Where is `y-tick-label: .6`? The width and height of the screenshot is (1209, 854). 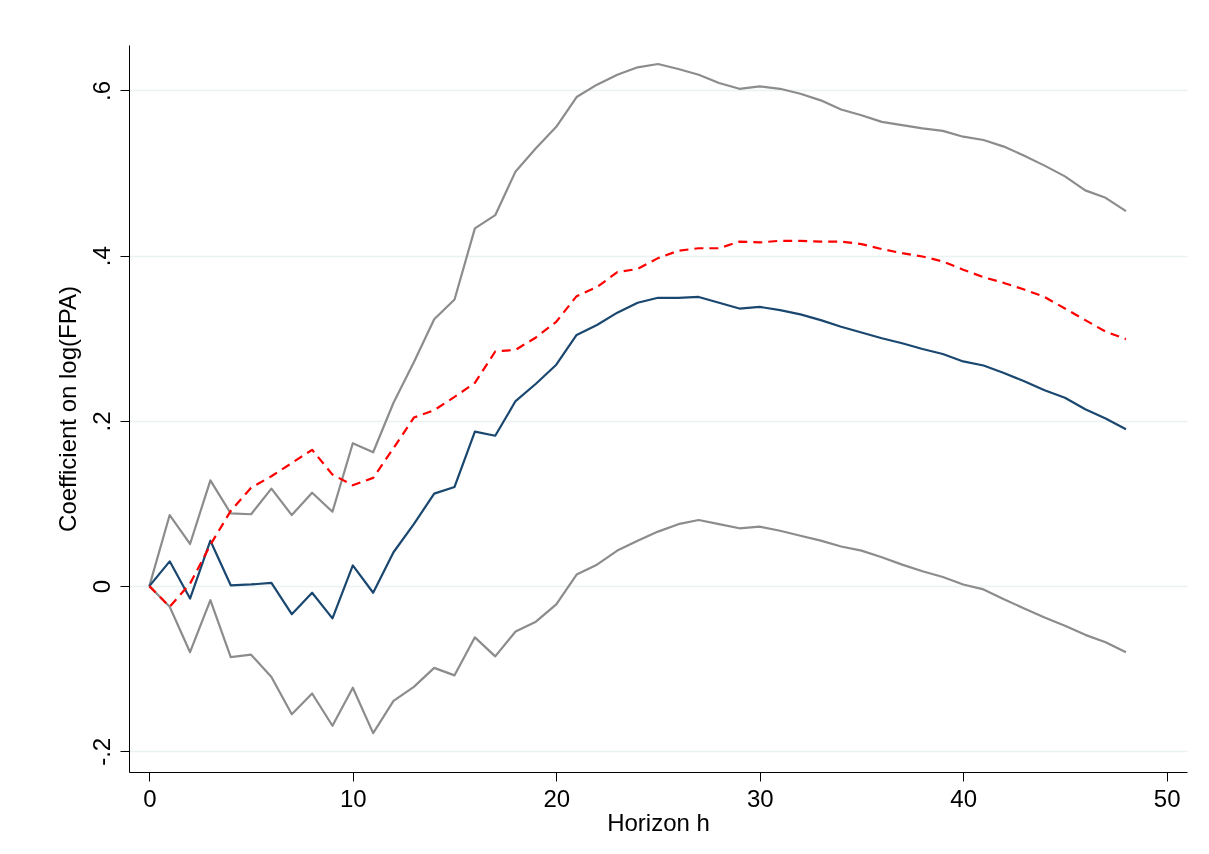 y-tick-label: .6 is located at coordinates (101, 90).